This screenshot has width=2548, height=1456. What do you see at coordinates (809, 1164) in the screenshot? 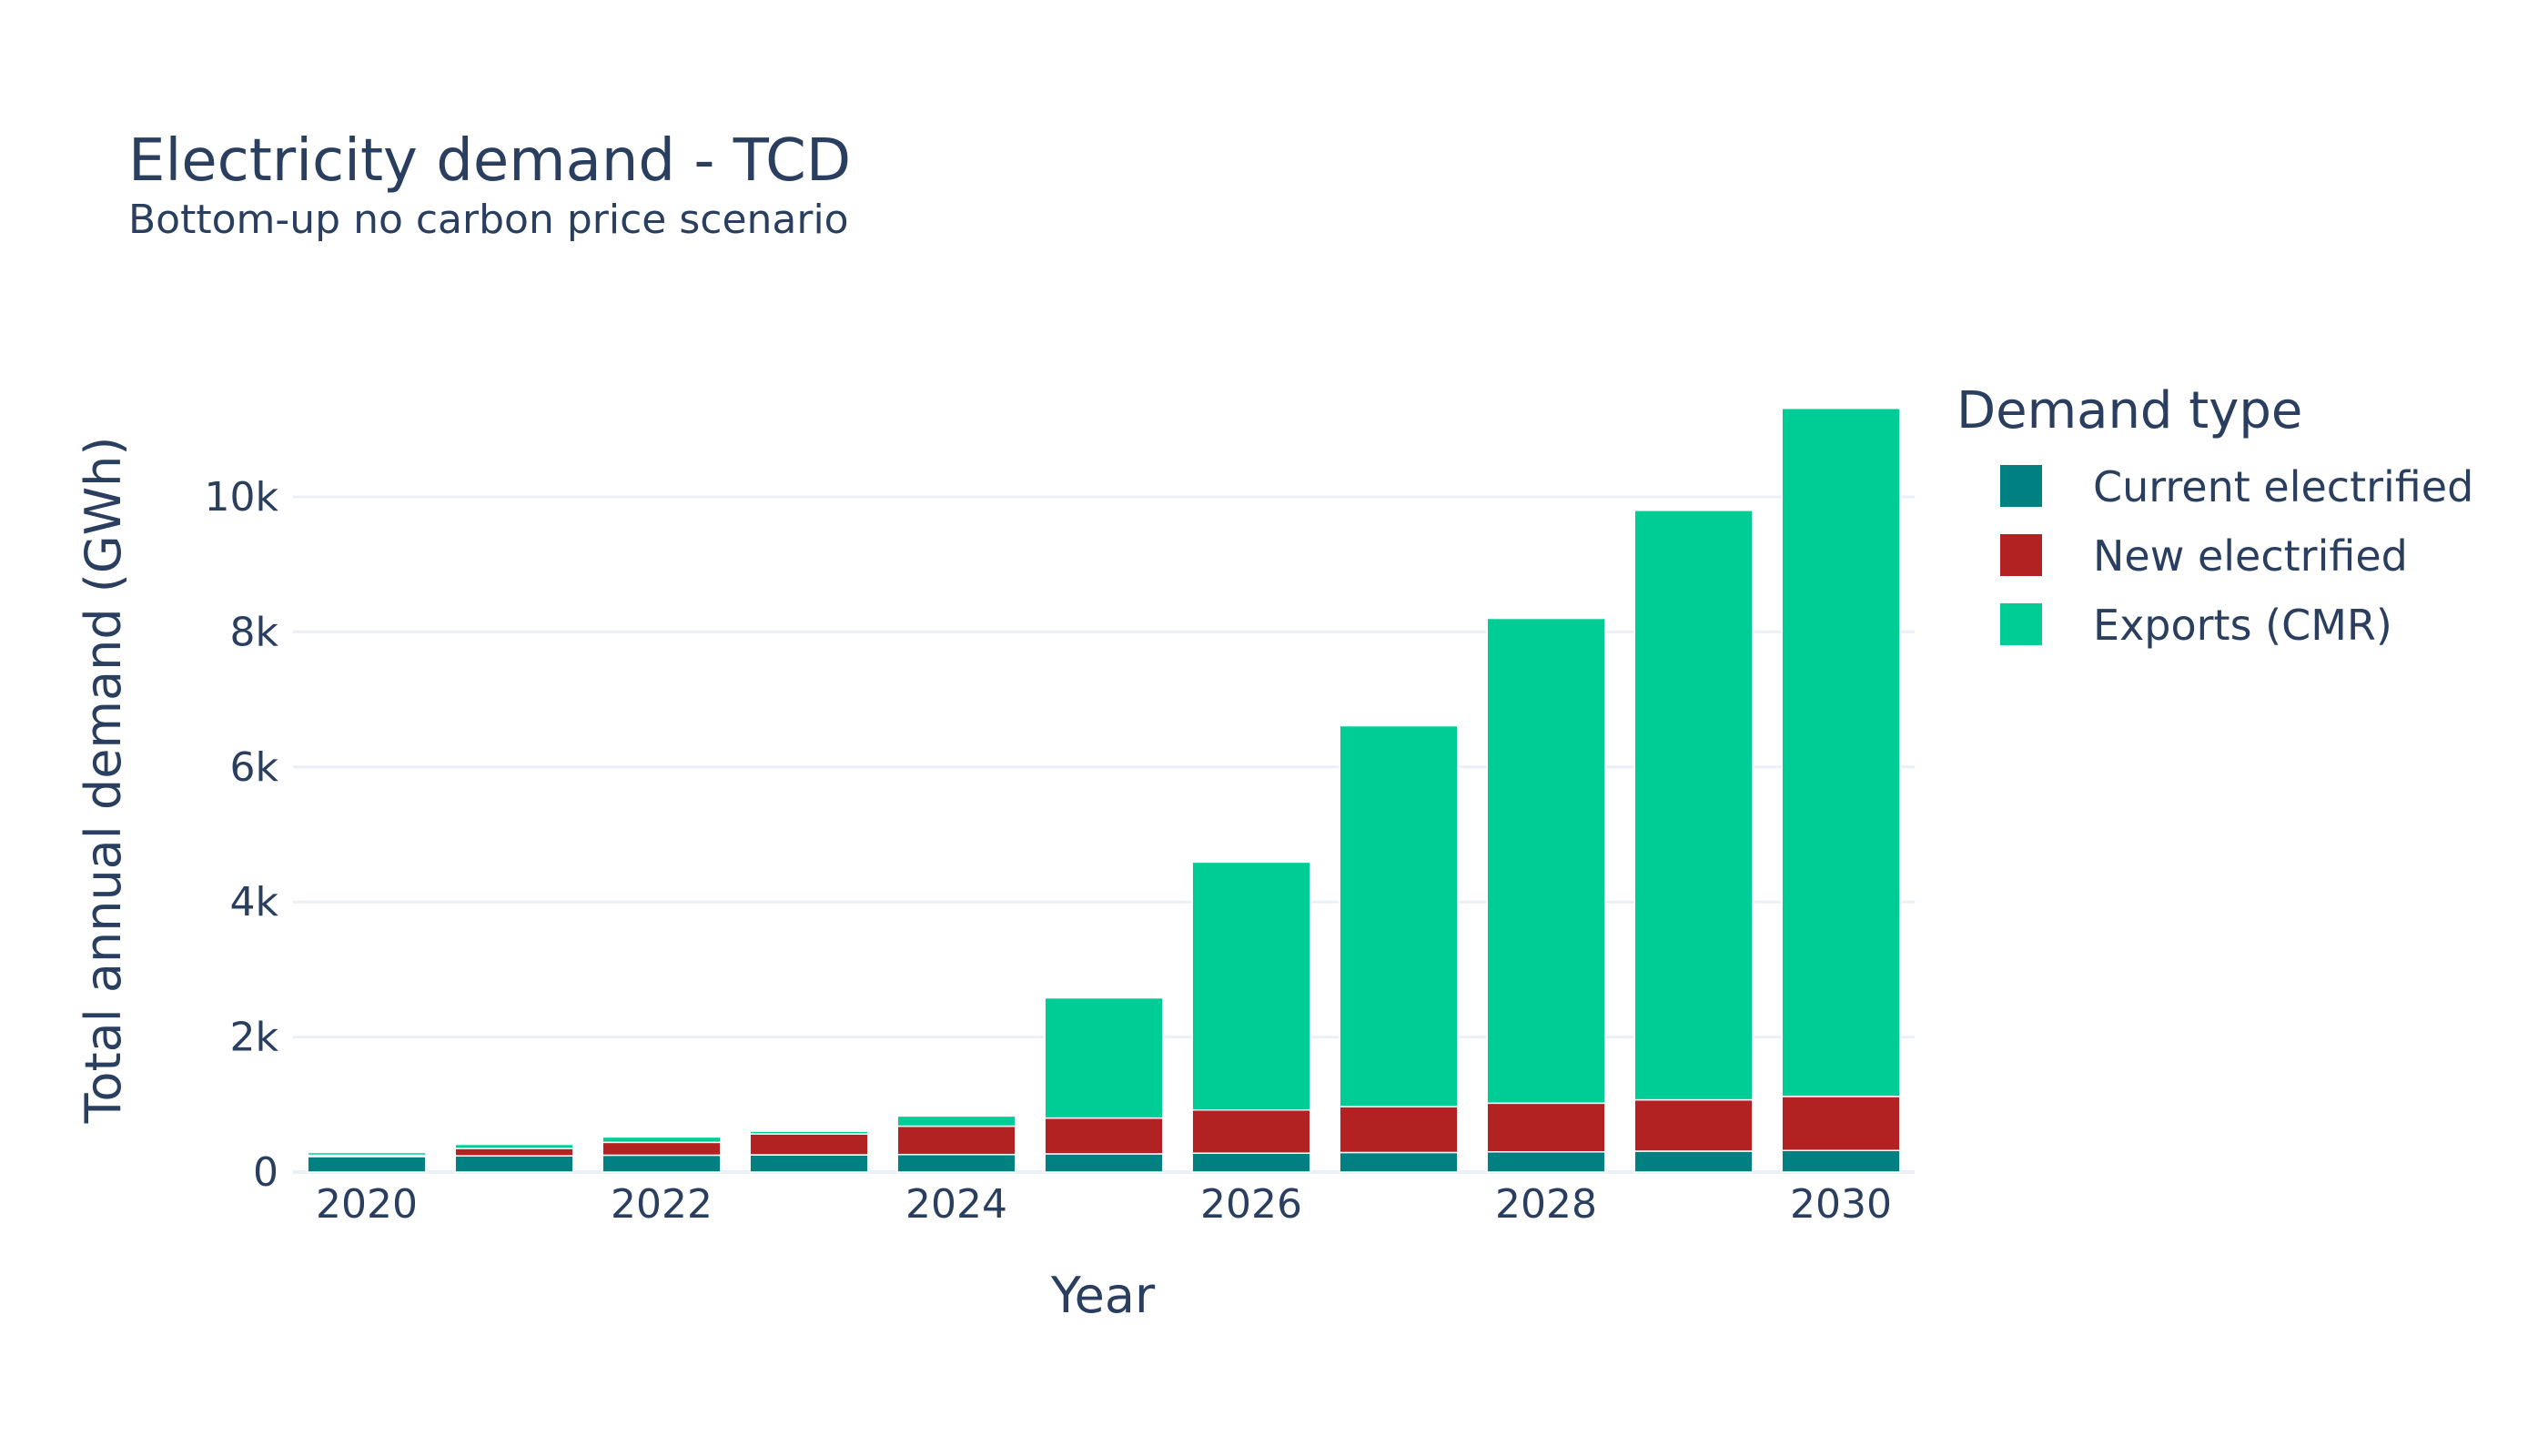
I see `bar-current-electrified-2023` at bounding box center [809, 1164].